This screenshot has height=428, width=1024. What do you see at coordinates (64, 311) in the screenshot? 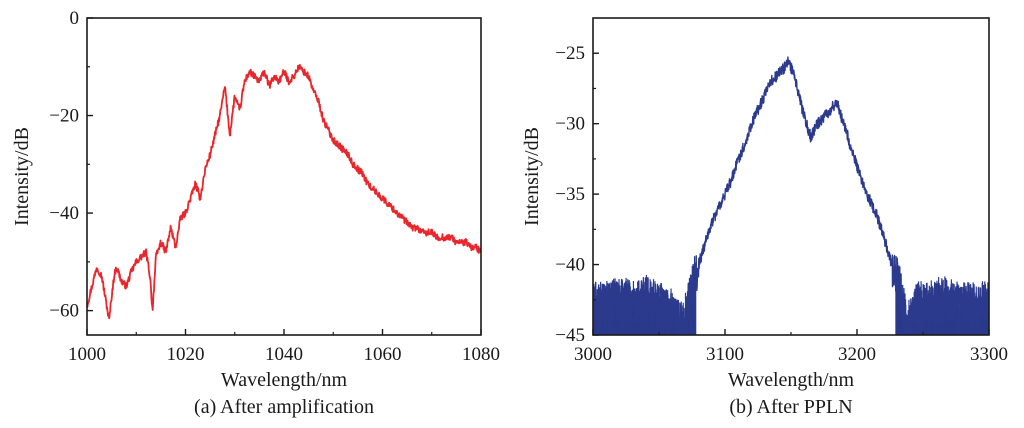
I see `panel-a-y-tick-label: −60` at bounding box center [64, 311].